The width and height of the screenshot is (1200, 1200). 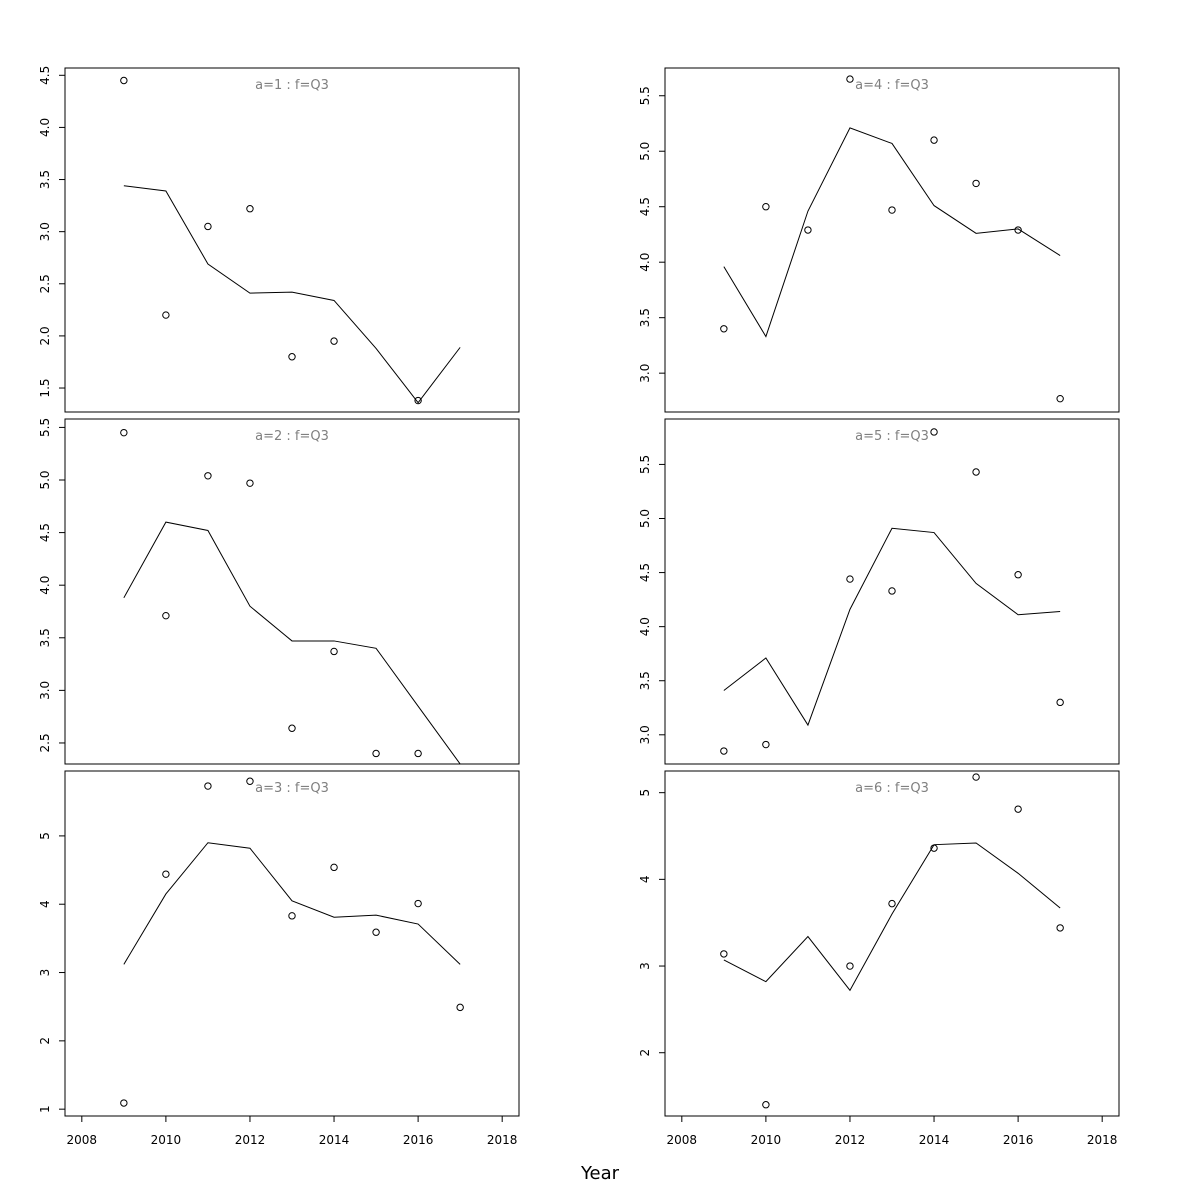 What do you see at coordinates (45, 1109) in the screenshot?
I see `y-tick-label: 1` at bounding box center [45, 1109].